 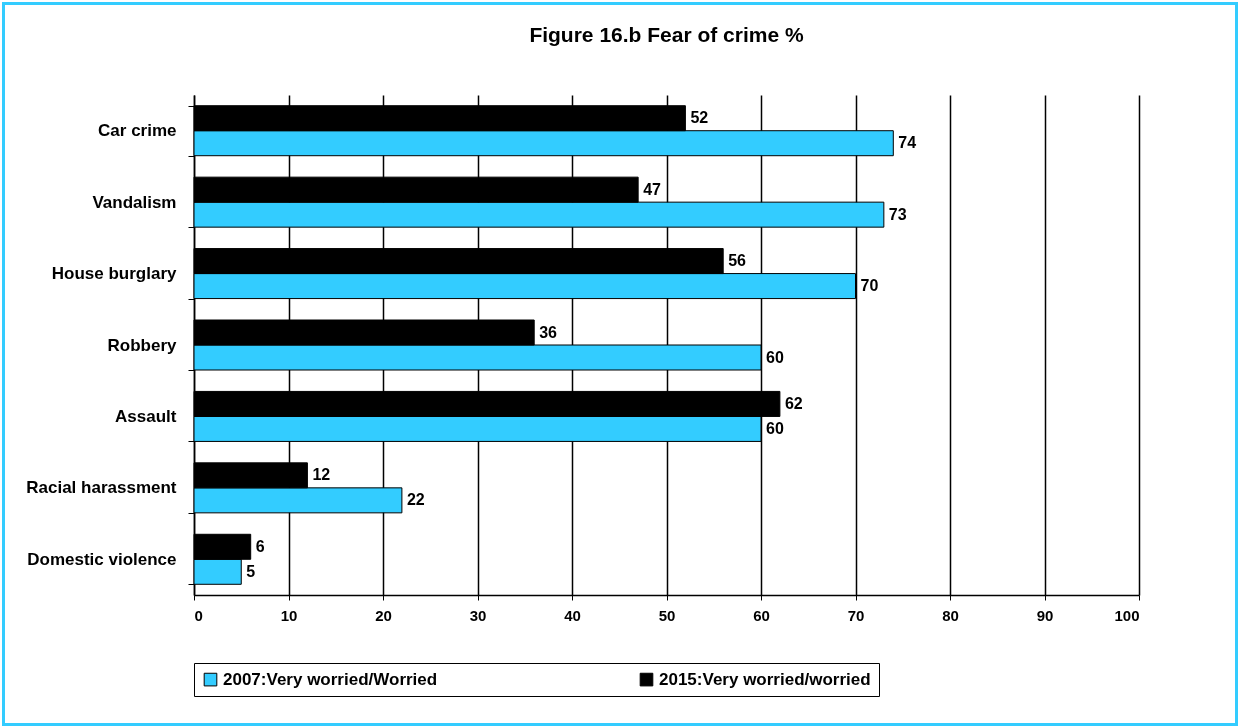 I want to click on x-tick-label: 20, so click(x=383, y=615).